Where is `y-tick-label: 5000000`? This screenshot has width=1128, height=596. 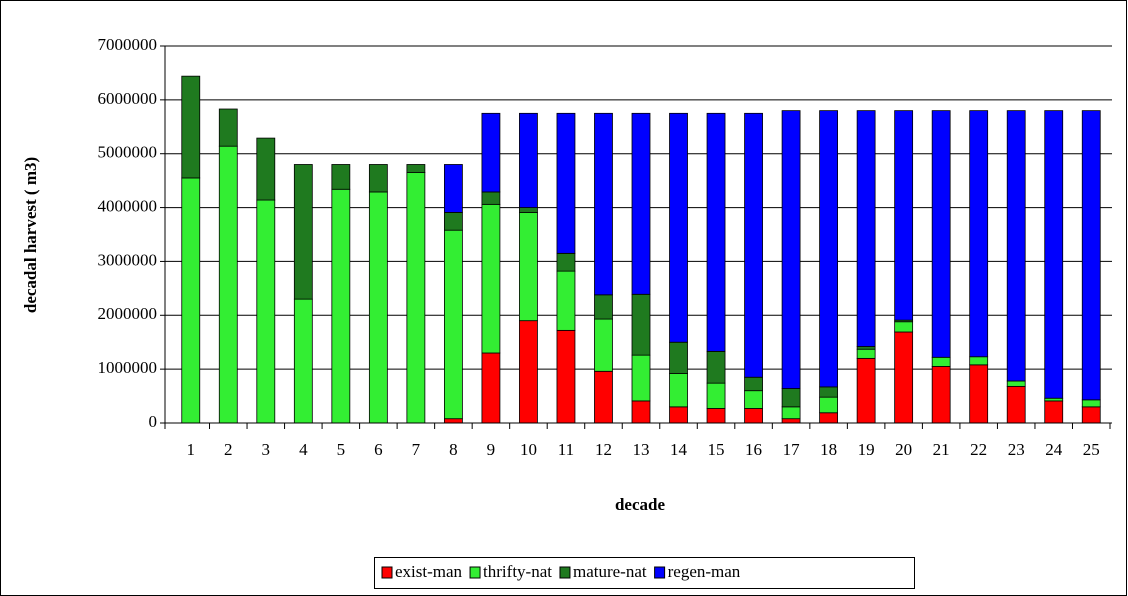 y-tick-label: 5000000 is located at coordinates (128, 152).